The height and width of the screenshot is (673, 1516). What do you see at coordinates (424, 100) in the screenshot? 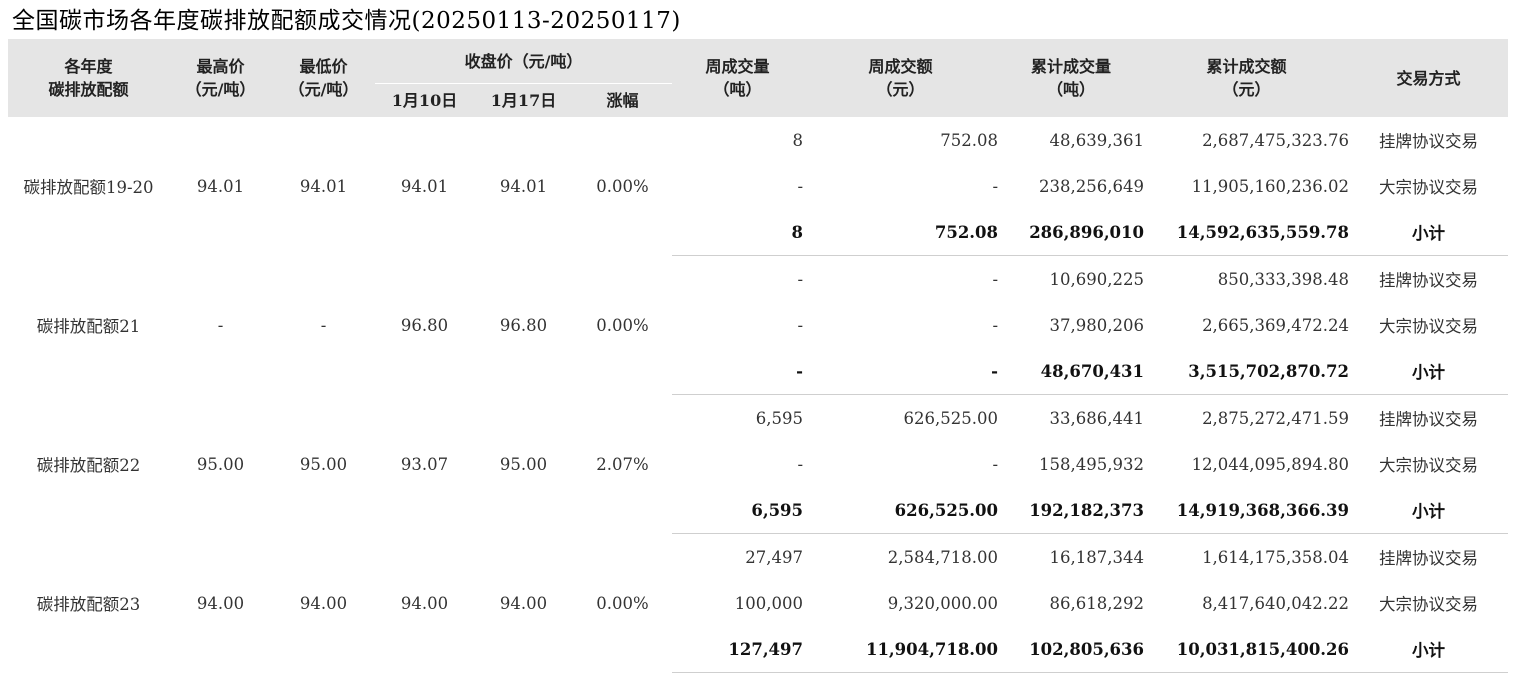
I see `header-close-jan10: 1月10日` at bounding box center [424, 100].